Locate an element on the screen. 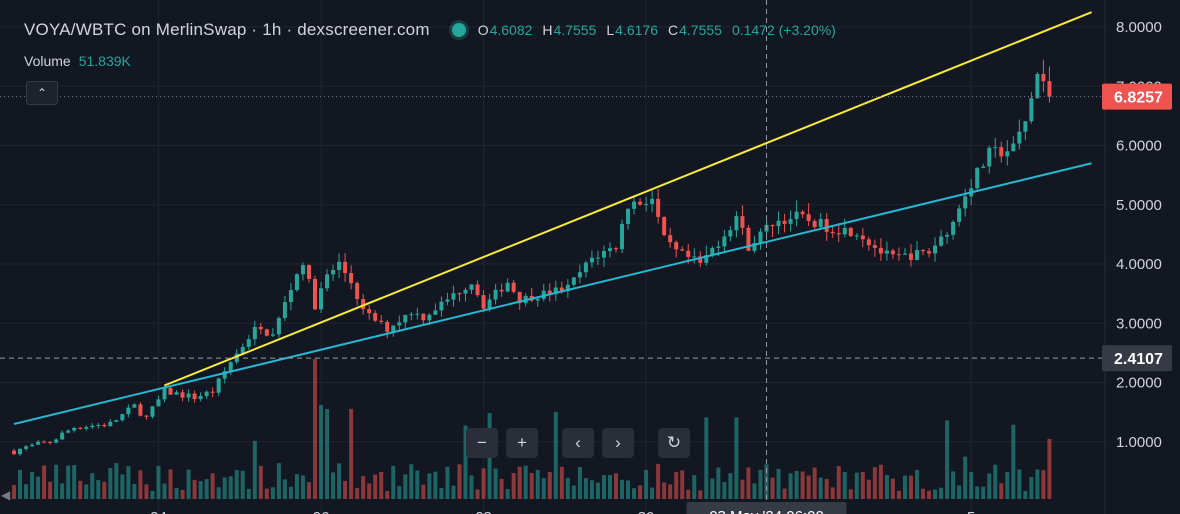 The width and height of the screenshot is (1180, 514). scroll-left-arrow-icon: ◀ is located at coordinates (6, 495).